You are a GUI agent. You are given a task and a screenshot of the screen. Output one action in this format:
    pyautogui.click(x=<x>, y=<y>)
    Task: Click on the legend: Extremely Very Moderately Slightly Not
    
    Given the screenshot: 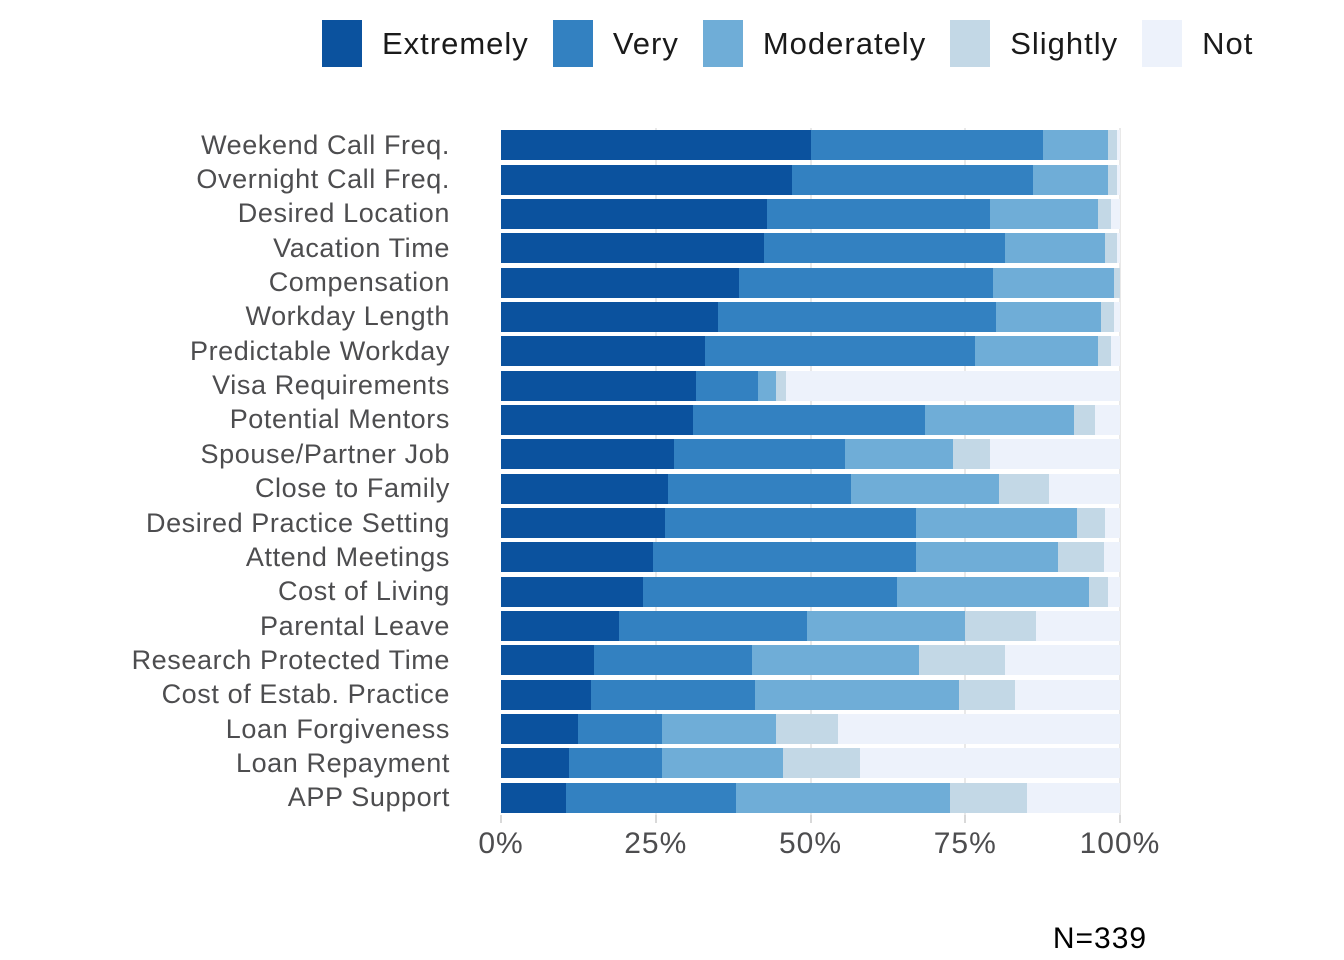 What is the action you would take?
    pyautogui.click(x=787, y=43)
    